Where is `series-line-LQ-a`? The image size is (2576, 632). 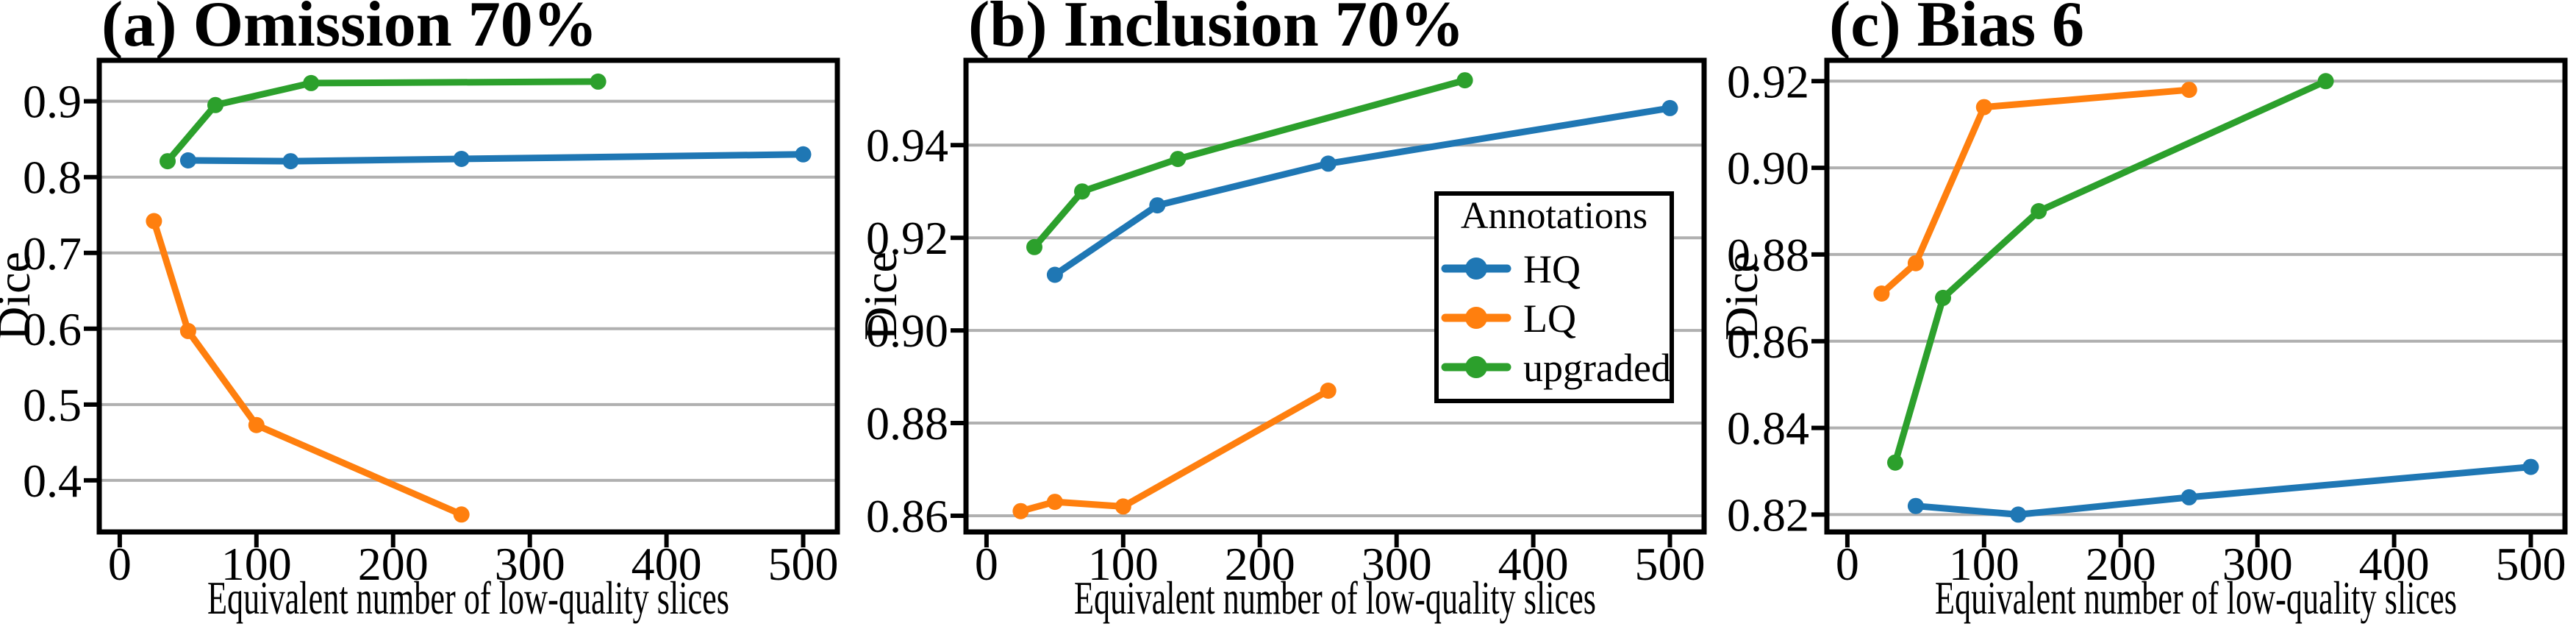 series-line-LQ-a is located at coordinates (307, 368).